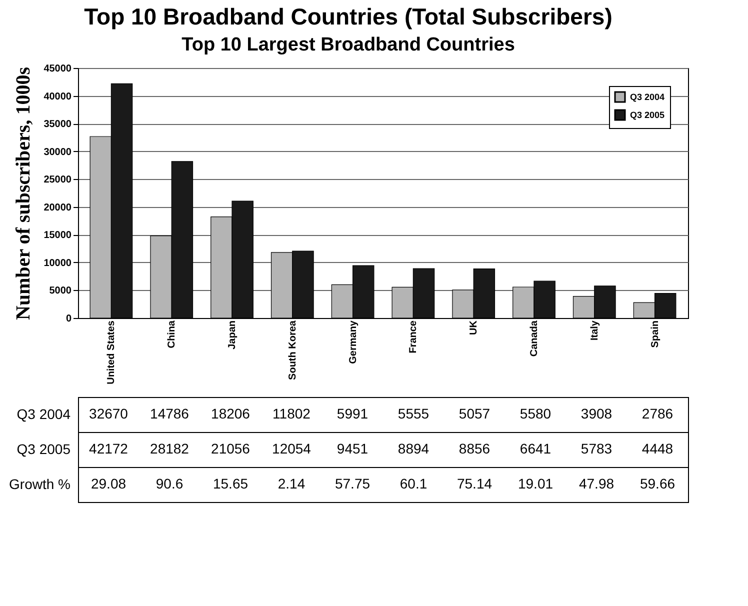 The image size is (748, 606). What do you see at coordinates (232, 335) in the screenshot?
I see `x-tick-label: Japan` at bounding box center [232, 335].